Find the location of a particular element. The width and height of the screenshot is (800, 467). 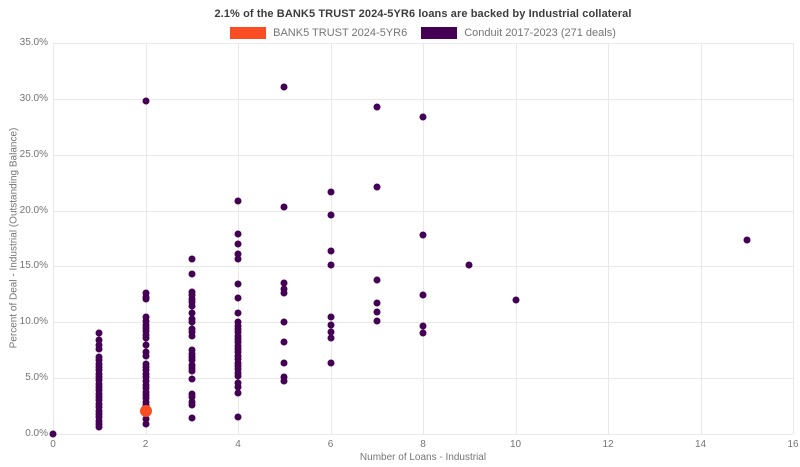

x-tick-label: 6 is located at coordinates (330, 444).